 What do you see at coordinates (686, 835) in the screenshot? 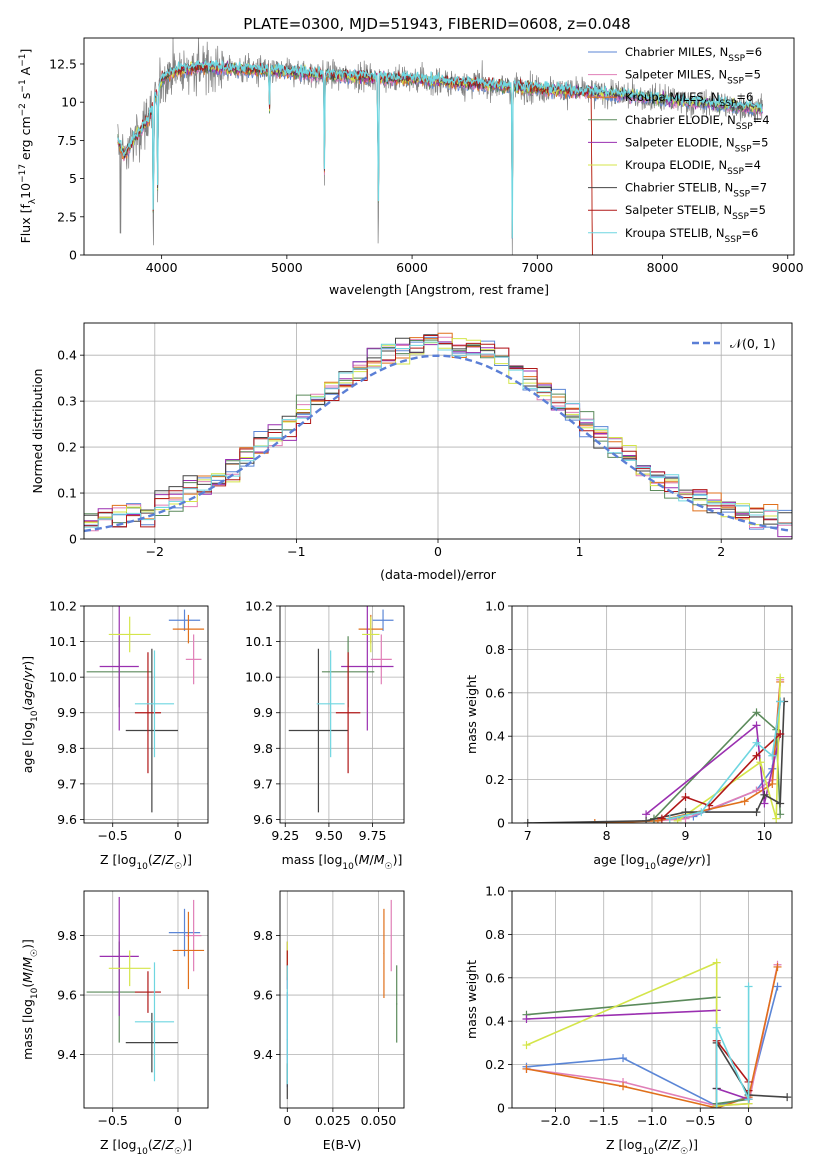
I see `x-tick-label: 9` at bounding box center [686, 835].